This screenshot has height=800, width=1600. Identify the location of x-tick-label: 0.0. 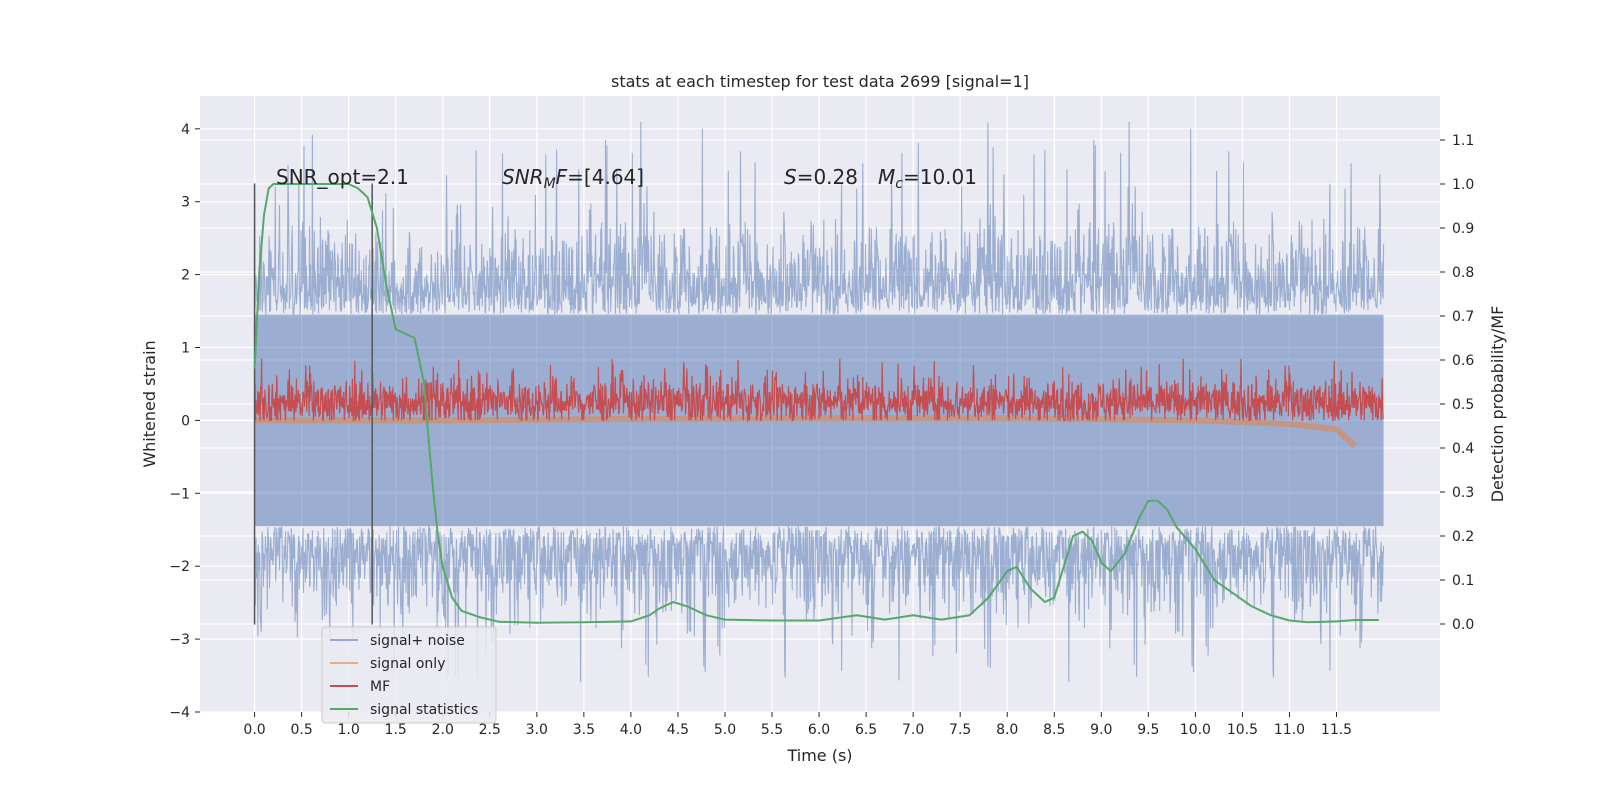
(254, 730).